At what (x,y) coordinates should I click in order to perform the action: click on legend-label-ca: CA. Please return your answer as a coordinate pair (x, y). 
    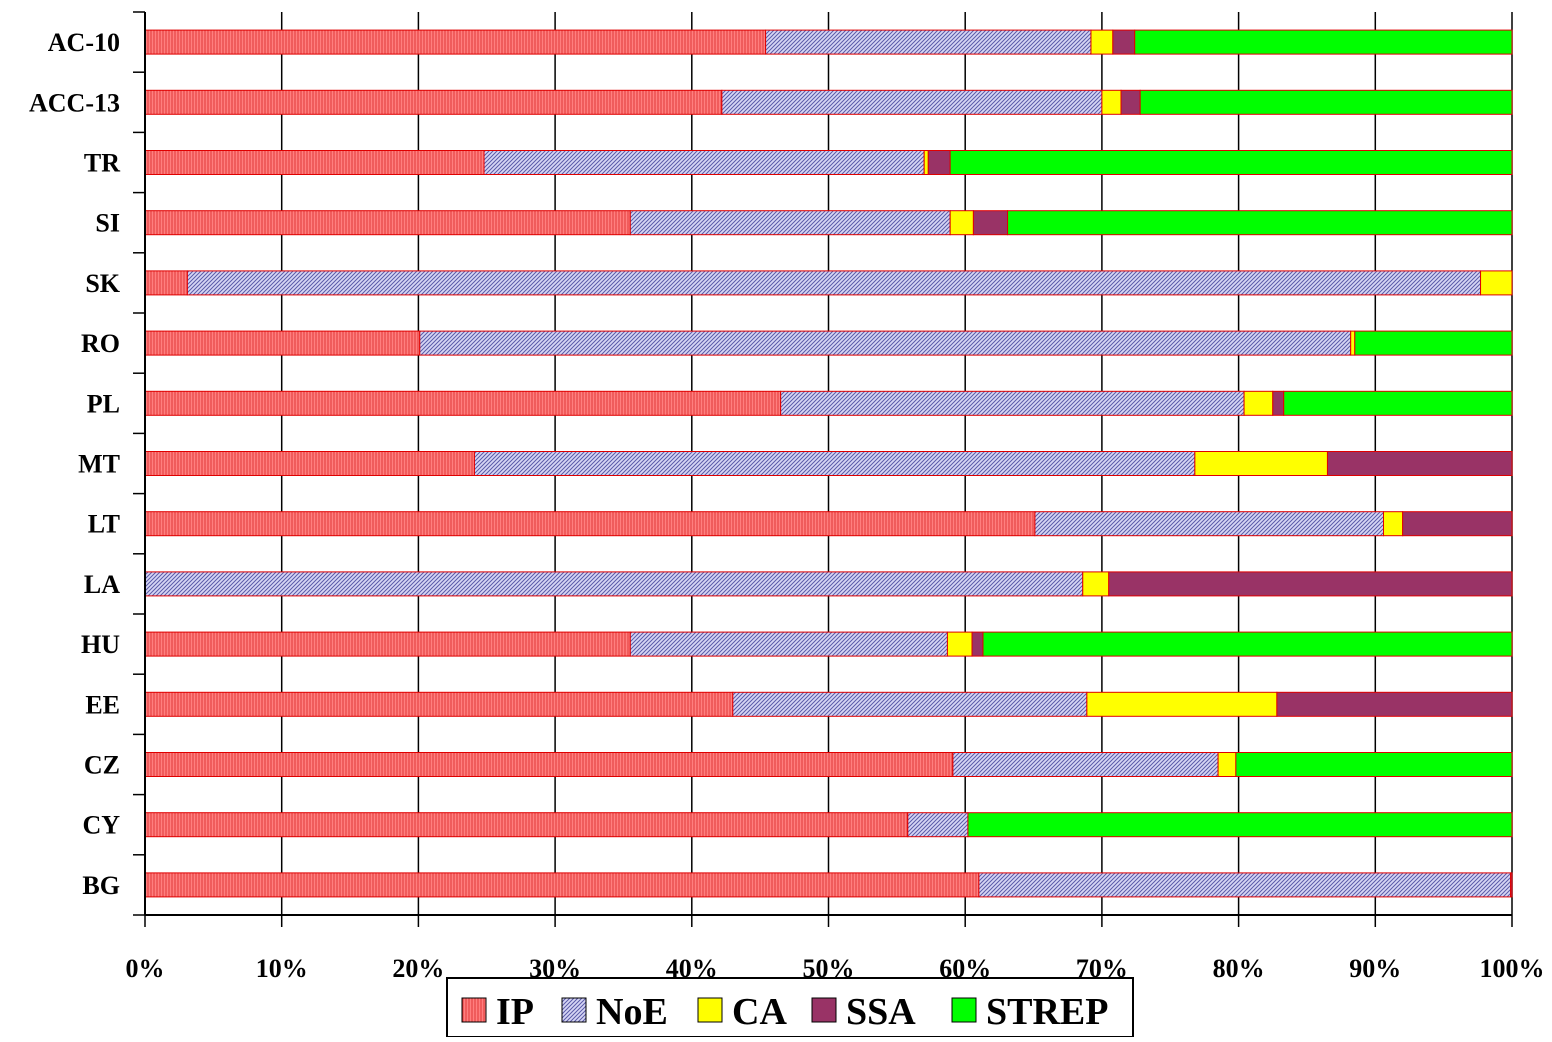
    Looking at the image, I should click on (759, 1012).